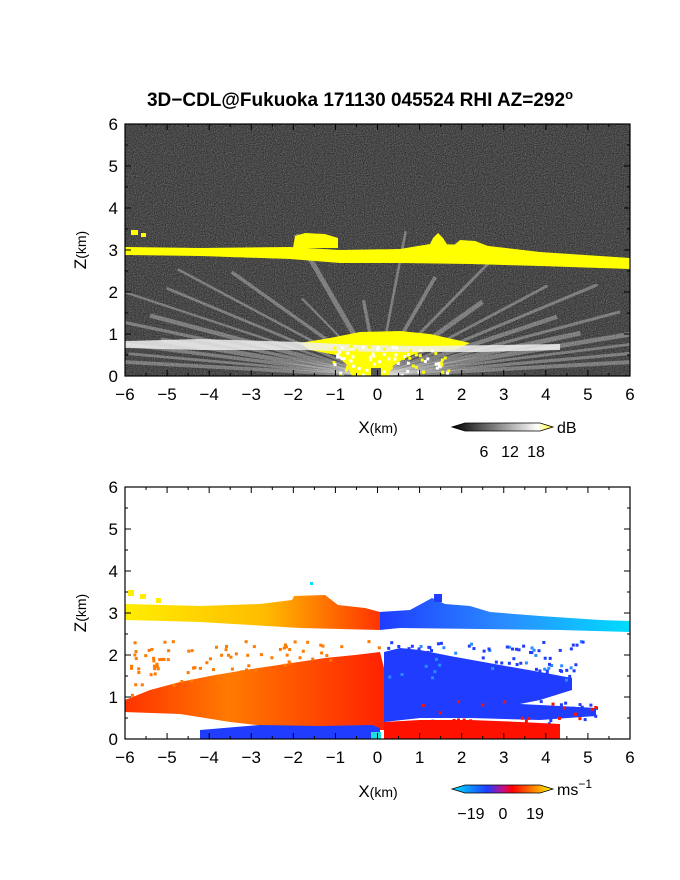  I want to click on reflectivity-y-label-unit: (km), so click(81, 245).